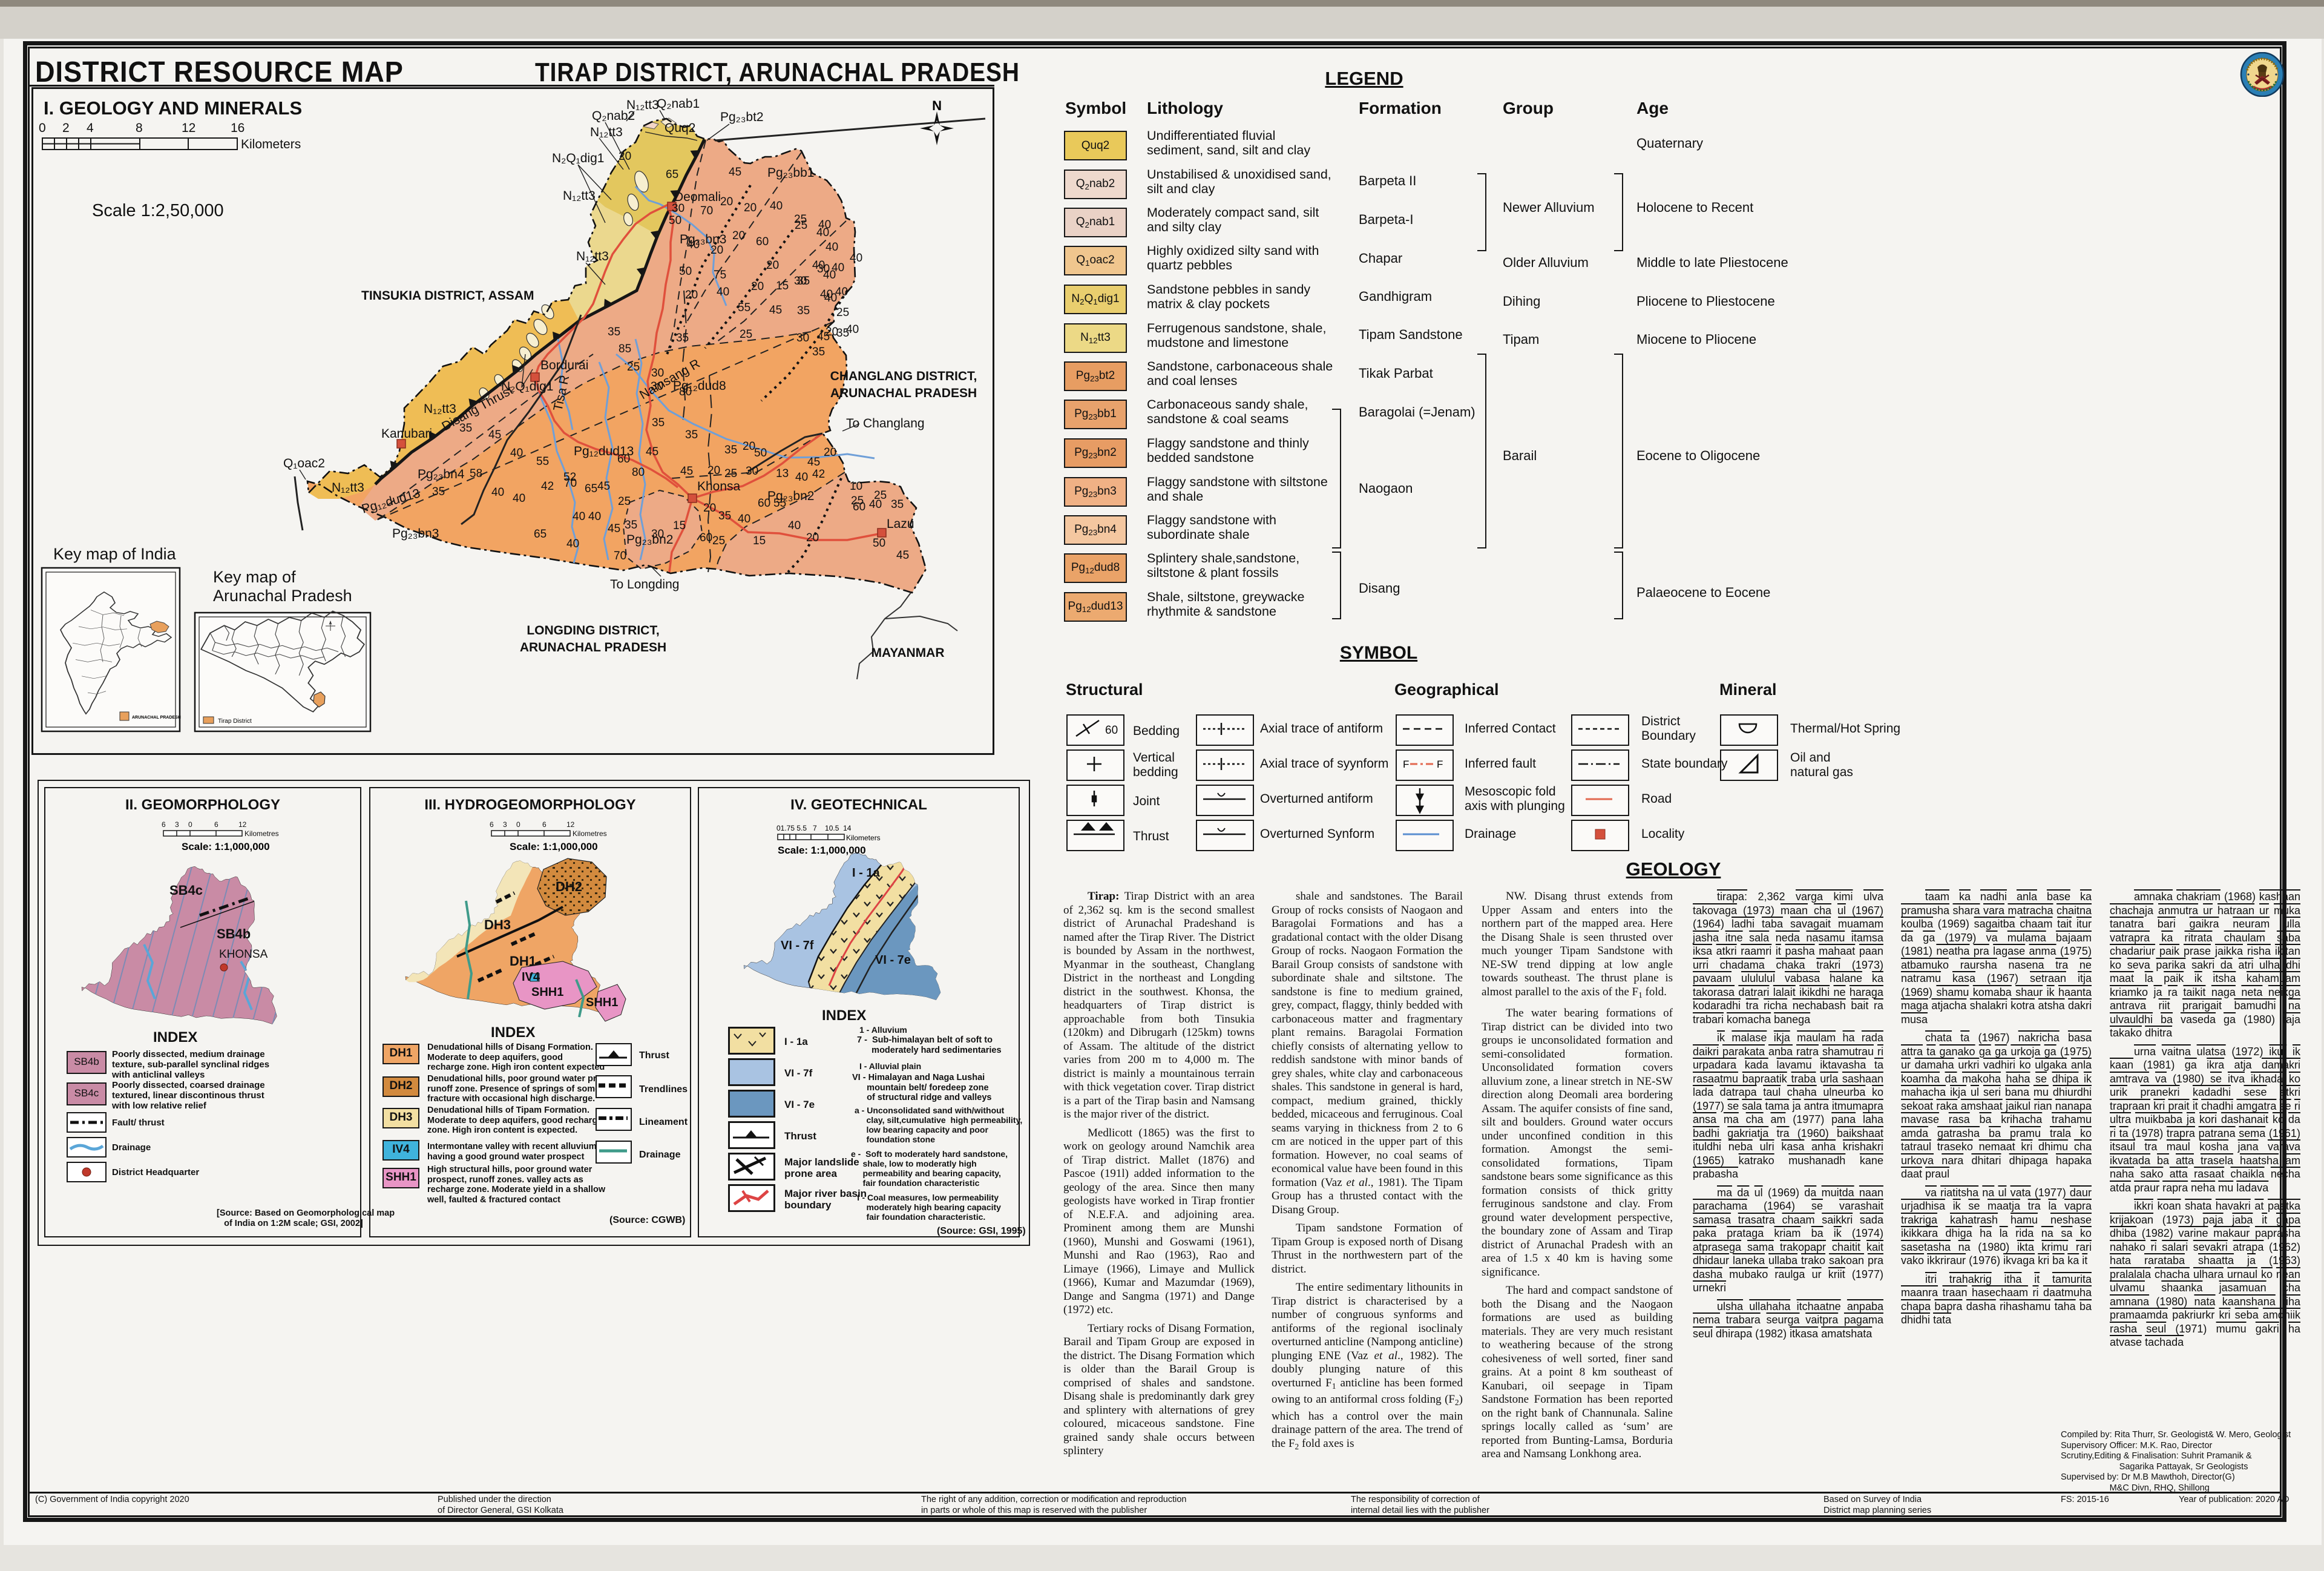 The height and width of the screenshot is (1571, 2324). What do you see at coordinates (818, 474) in the screenshot?
I see `svg-text: 42` at bounding box center [818, 474].